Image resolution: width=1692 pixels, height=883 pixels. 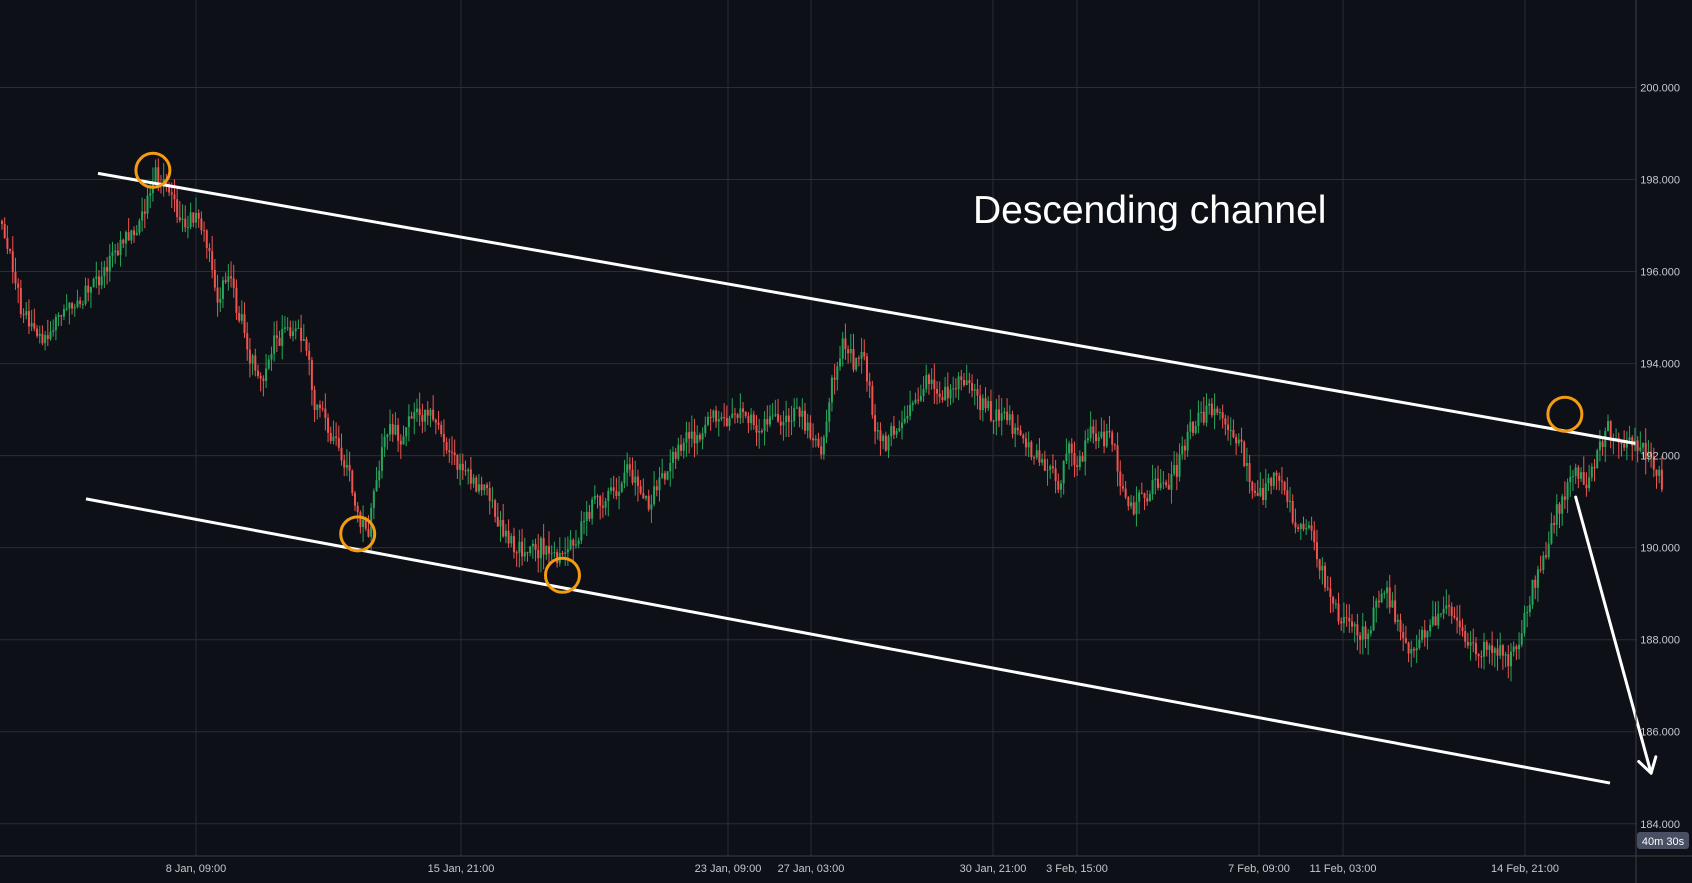 What do you see at coordinates (562, 575) in the screenshot?
I see `pivot-circle` at bounding box center [562, 575].